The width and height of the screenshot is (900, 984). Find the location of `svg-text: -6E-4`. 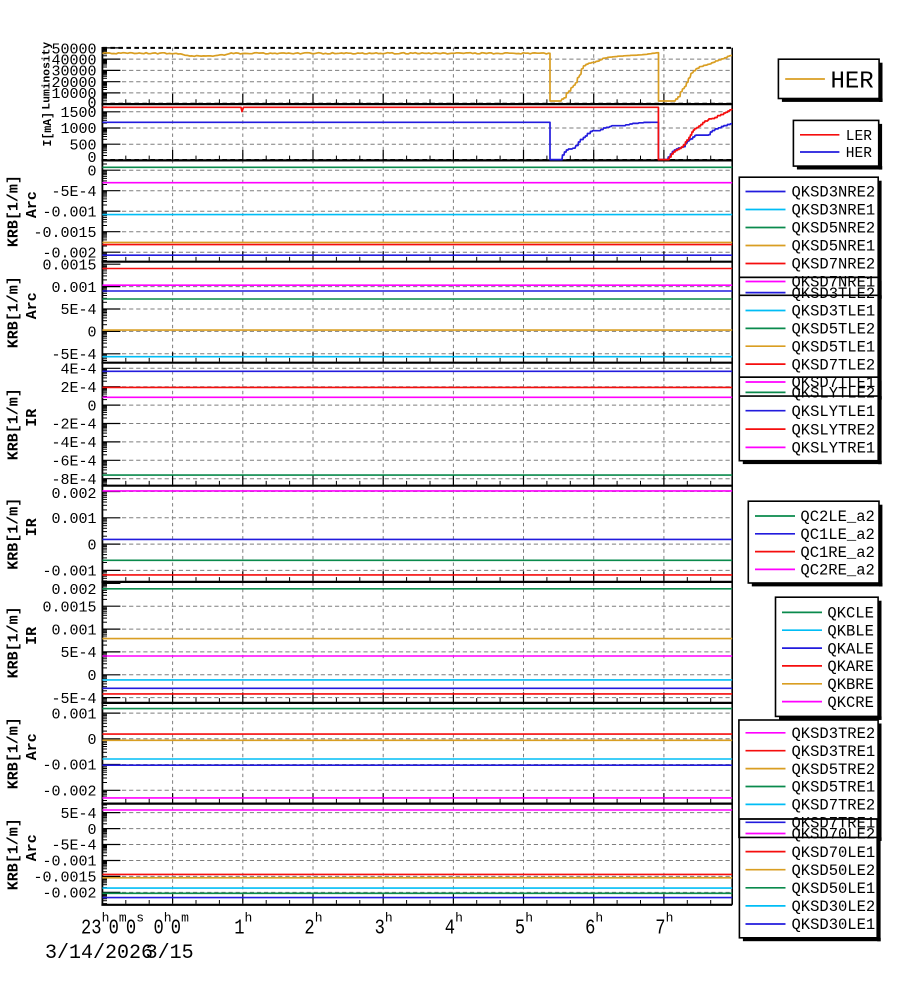

svg-text: -6E-4 is located at coordinates (73, 462).